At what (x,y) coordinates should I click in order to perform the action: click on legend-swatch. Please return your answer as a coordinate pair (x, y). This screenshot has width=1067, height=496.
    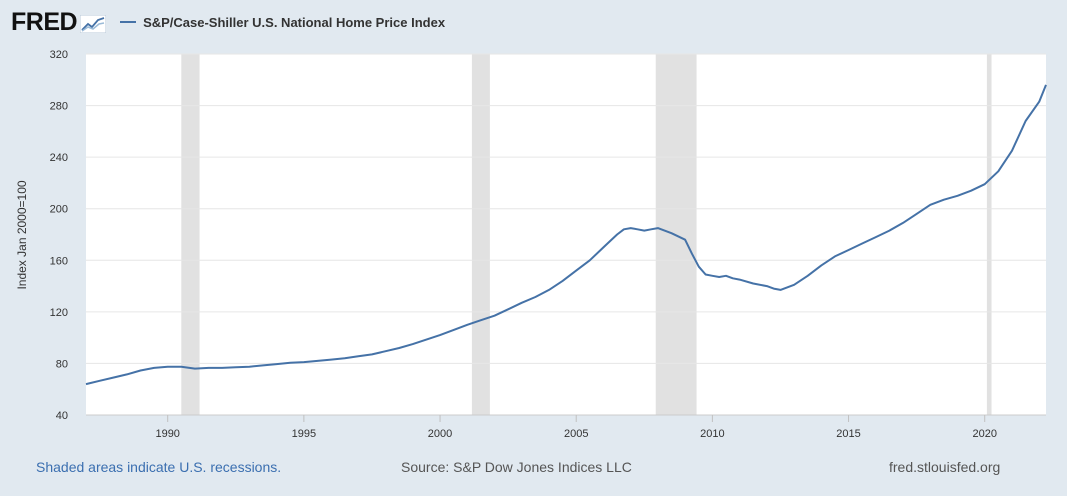
    Looking at the image, I should click on (128, 22).